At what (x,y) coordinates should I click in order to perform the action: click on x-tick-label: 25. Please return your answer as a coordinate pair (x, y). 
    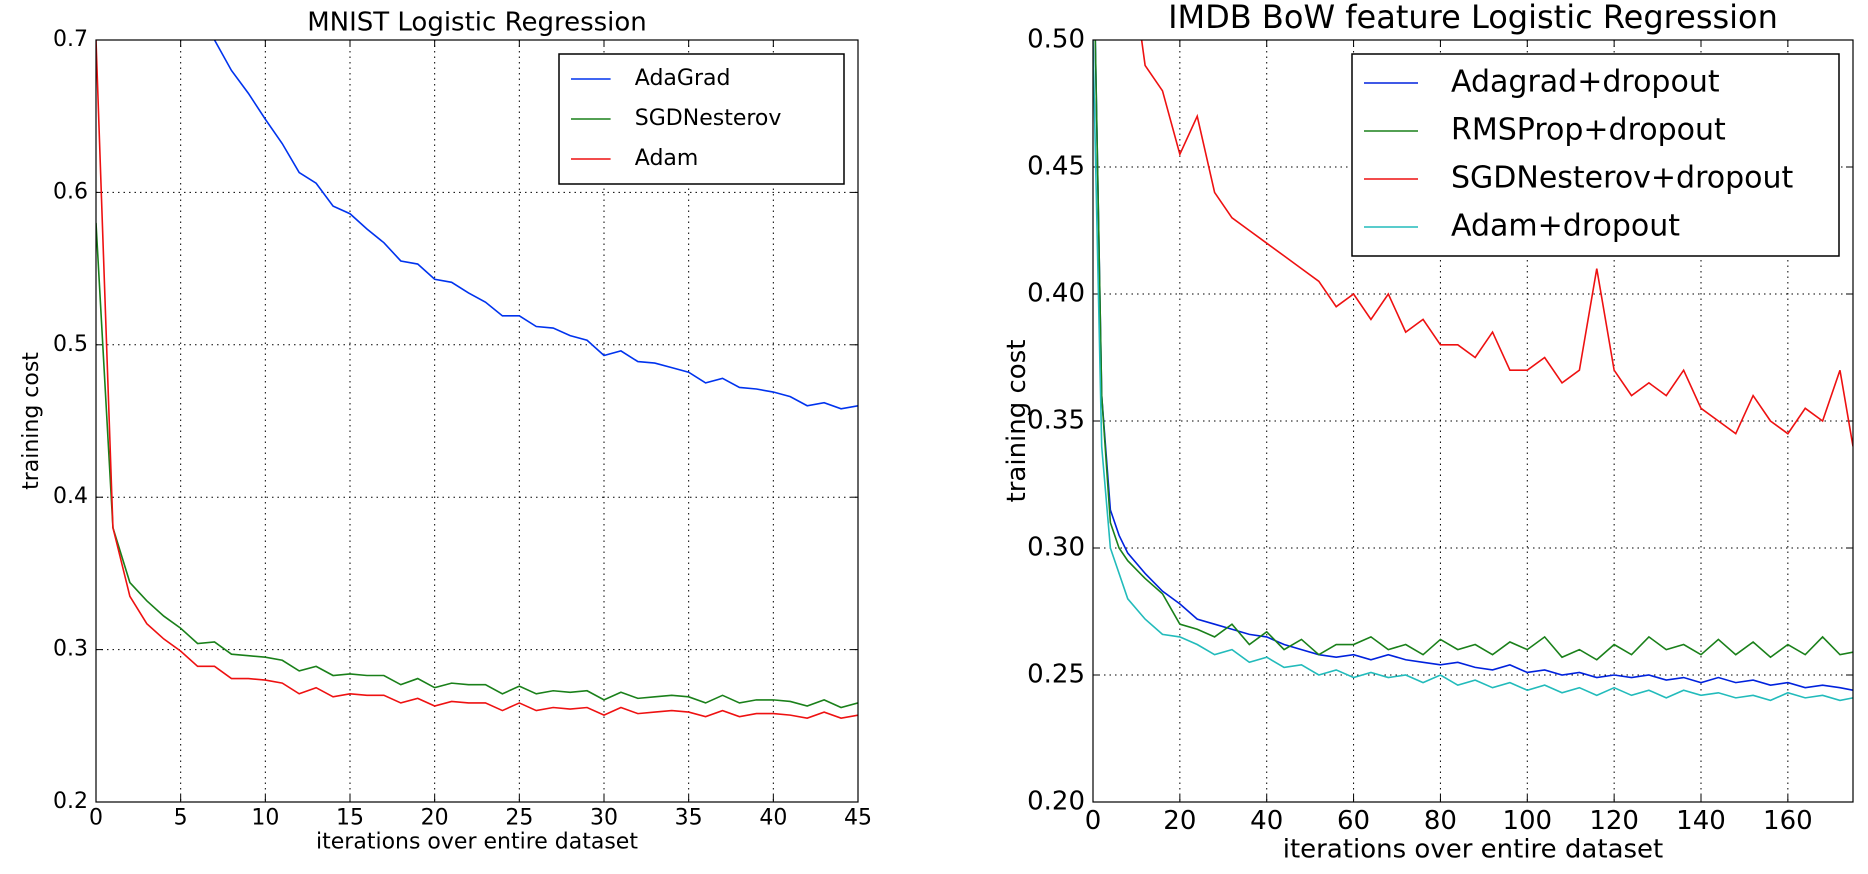
    Looking at the image, I should click on (519, 818).